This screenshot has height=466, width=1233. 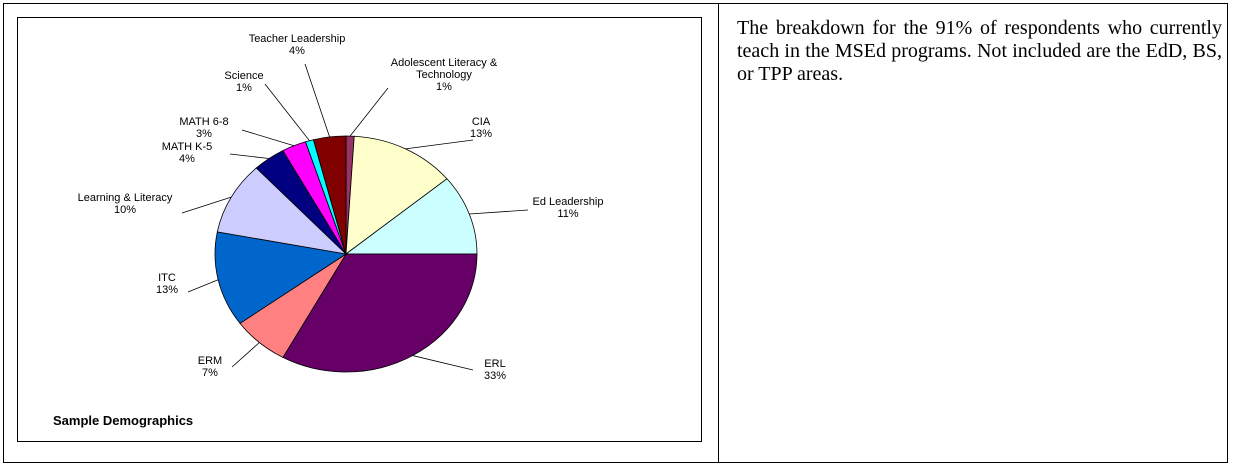 I want to click on slice-label: ERM 7%, so click(x=210, y=367).